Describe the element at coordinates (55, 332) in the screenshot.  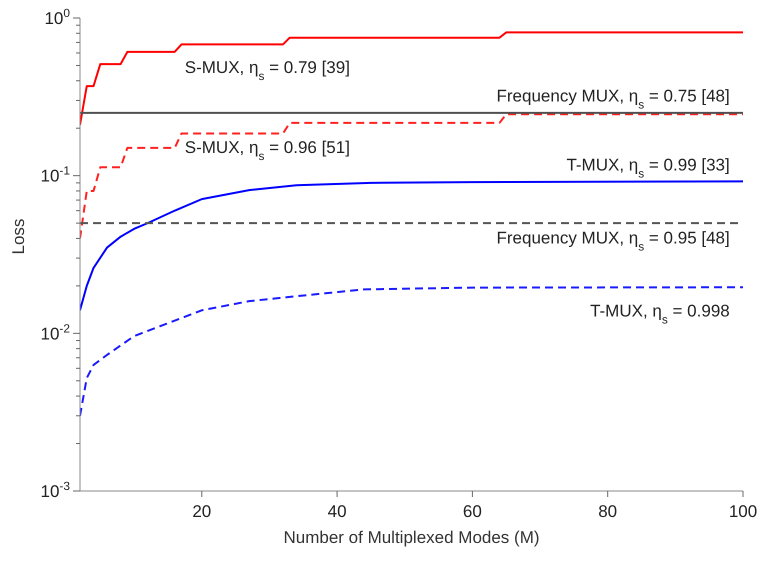
I see `y-tick-label: 10$^{-2}$` at that location.